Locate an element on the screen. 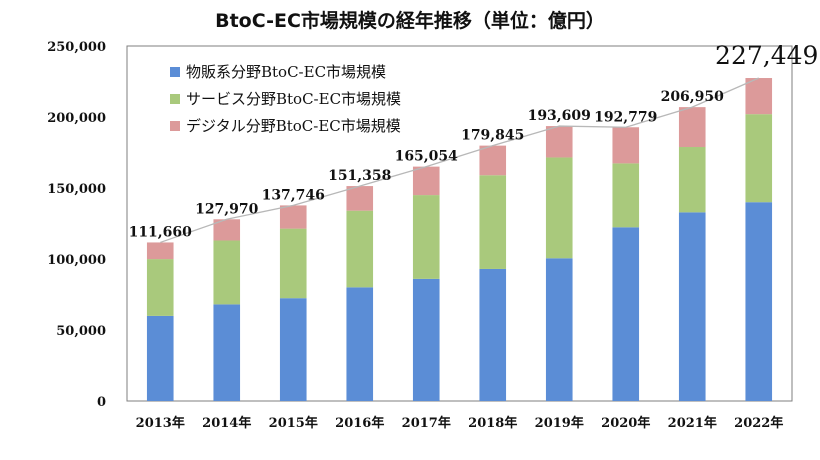 Image resolution: width=820 pixels, height=460 pixels. y-tick-label: 50,000 is located at coordinates (81, 331).